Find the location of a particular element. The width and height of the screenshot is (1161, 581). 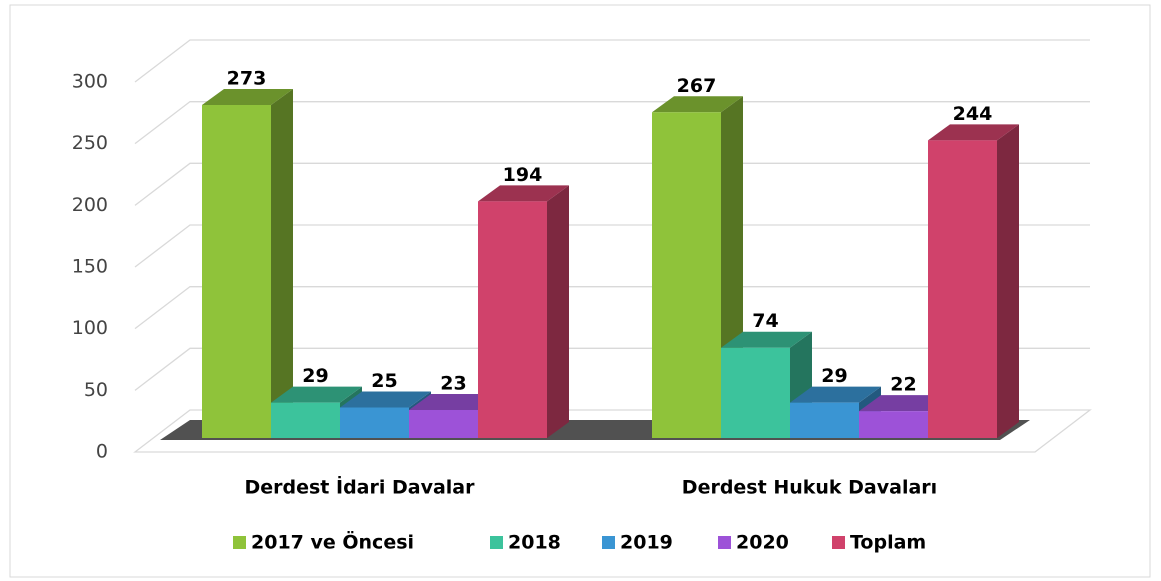

data-label: 267 is located at coordinates (697, 86).